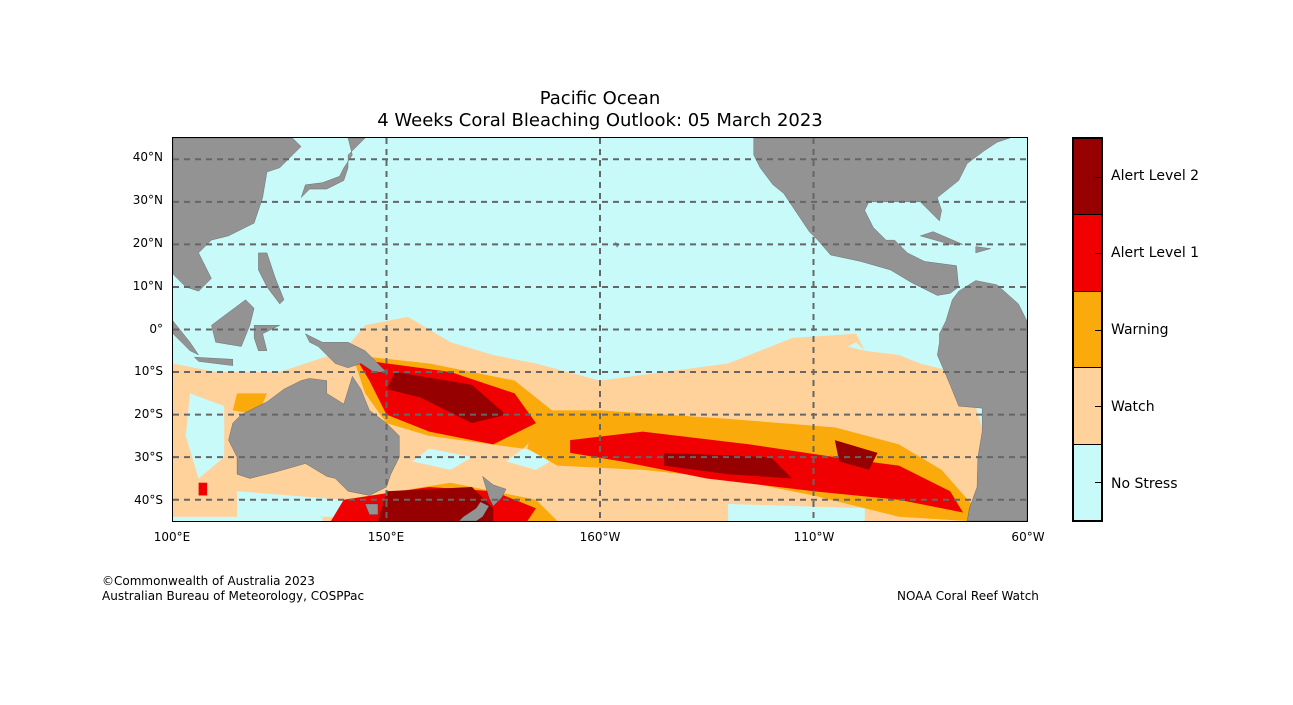 Image resolution: width=1293 pixels, height=705 pixels. I want to click on philippines-landmass, so click(271, 278).